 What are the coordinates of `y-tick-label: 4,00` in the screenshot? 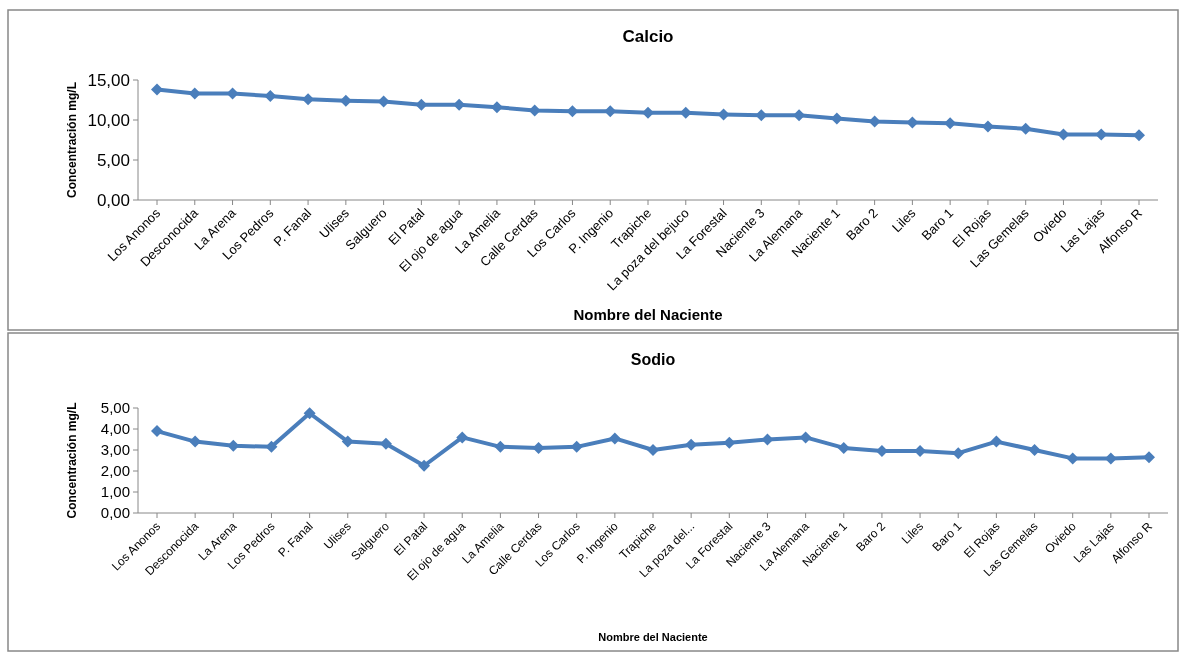 It's located at (115, 429).